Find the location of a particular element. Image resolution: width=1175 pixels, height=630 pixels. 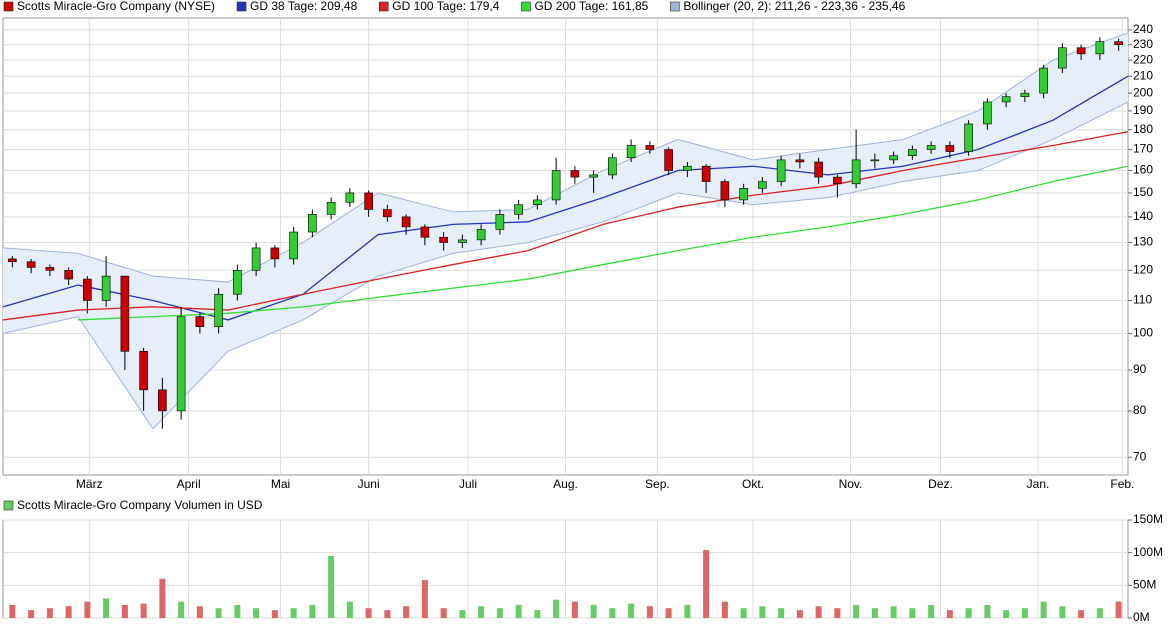

y-tick-label: 230 is located at coordinates (1143, 44).